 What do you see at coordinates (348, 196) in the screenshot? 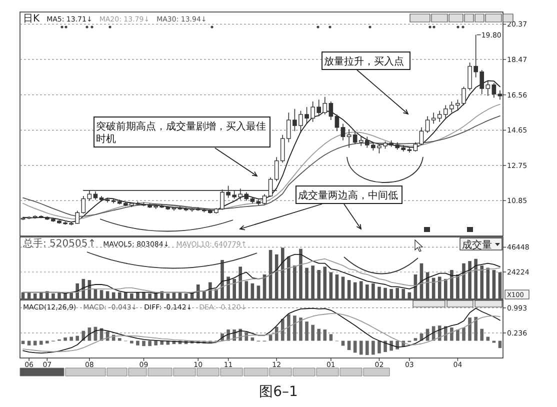
I see `annotation: 成交量两边高，中间低` at bounding box center [348, 196].